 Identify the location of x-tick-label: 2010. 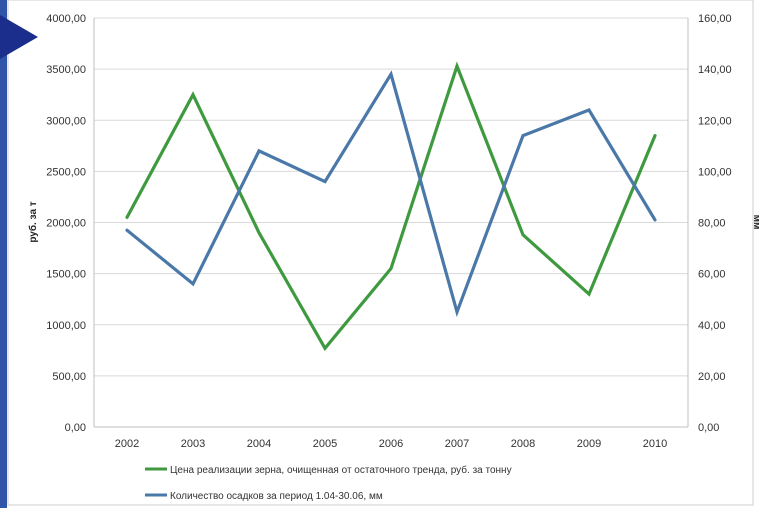
(655, 444).